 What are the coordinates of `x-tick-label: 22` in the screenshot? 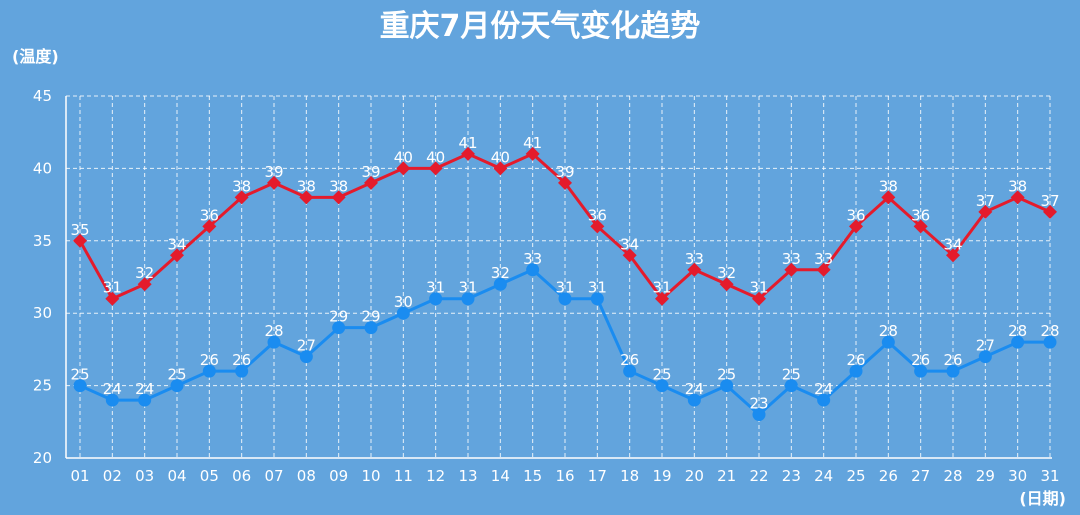 It's located at (758, 476).